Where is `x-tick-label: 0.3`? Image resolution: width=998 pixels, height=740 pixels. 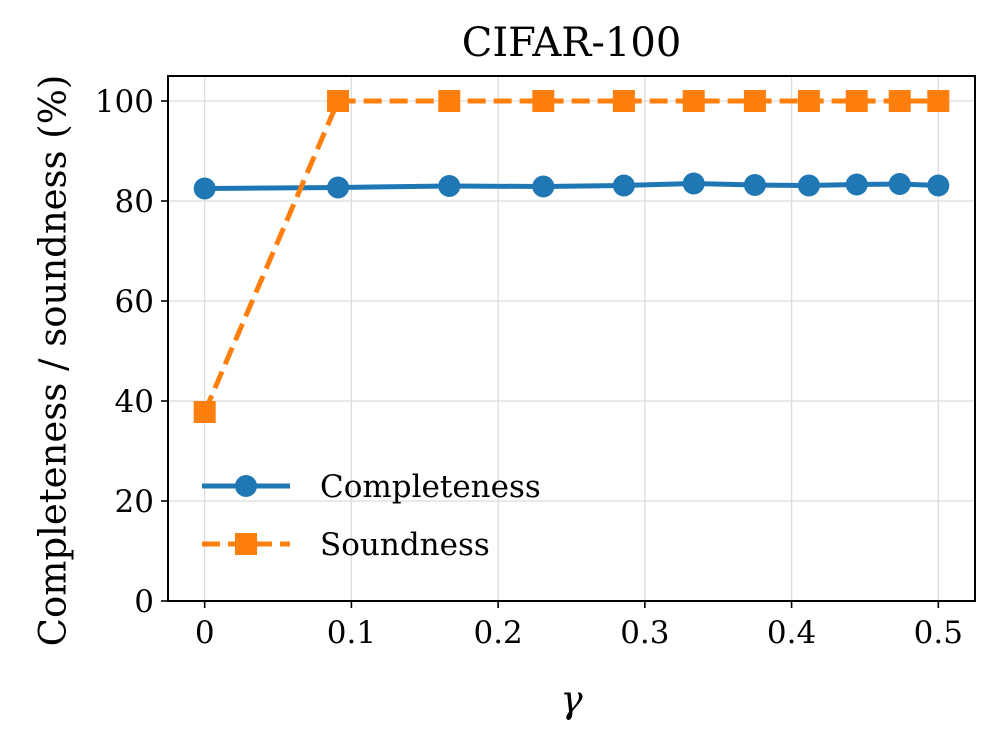
x-tick-label: 0.3 is located at coordinates (644, 633).